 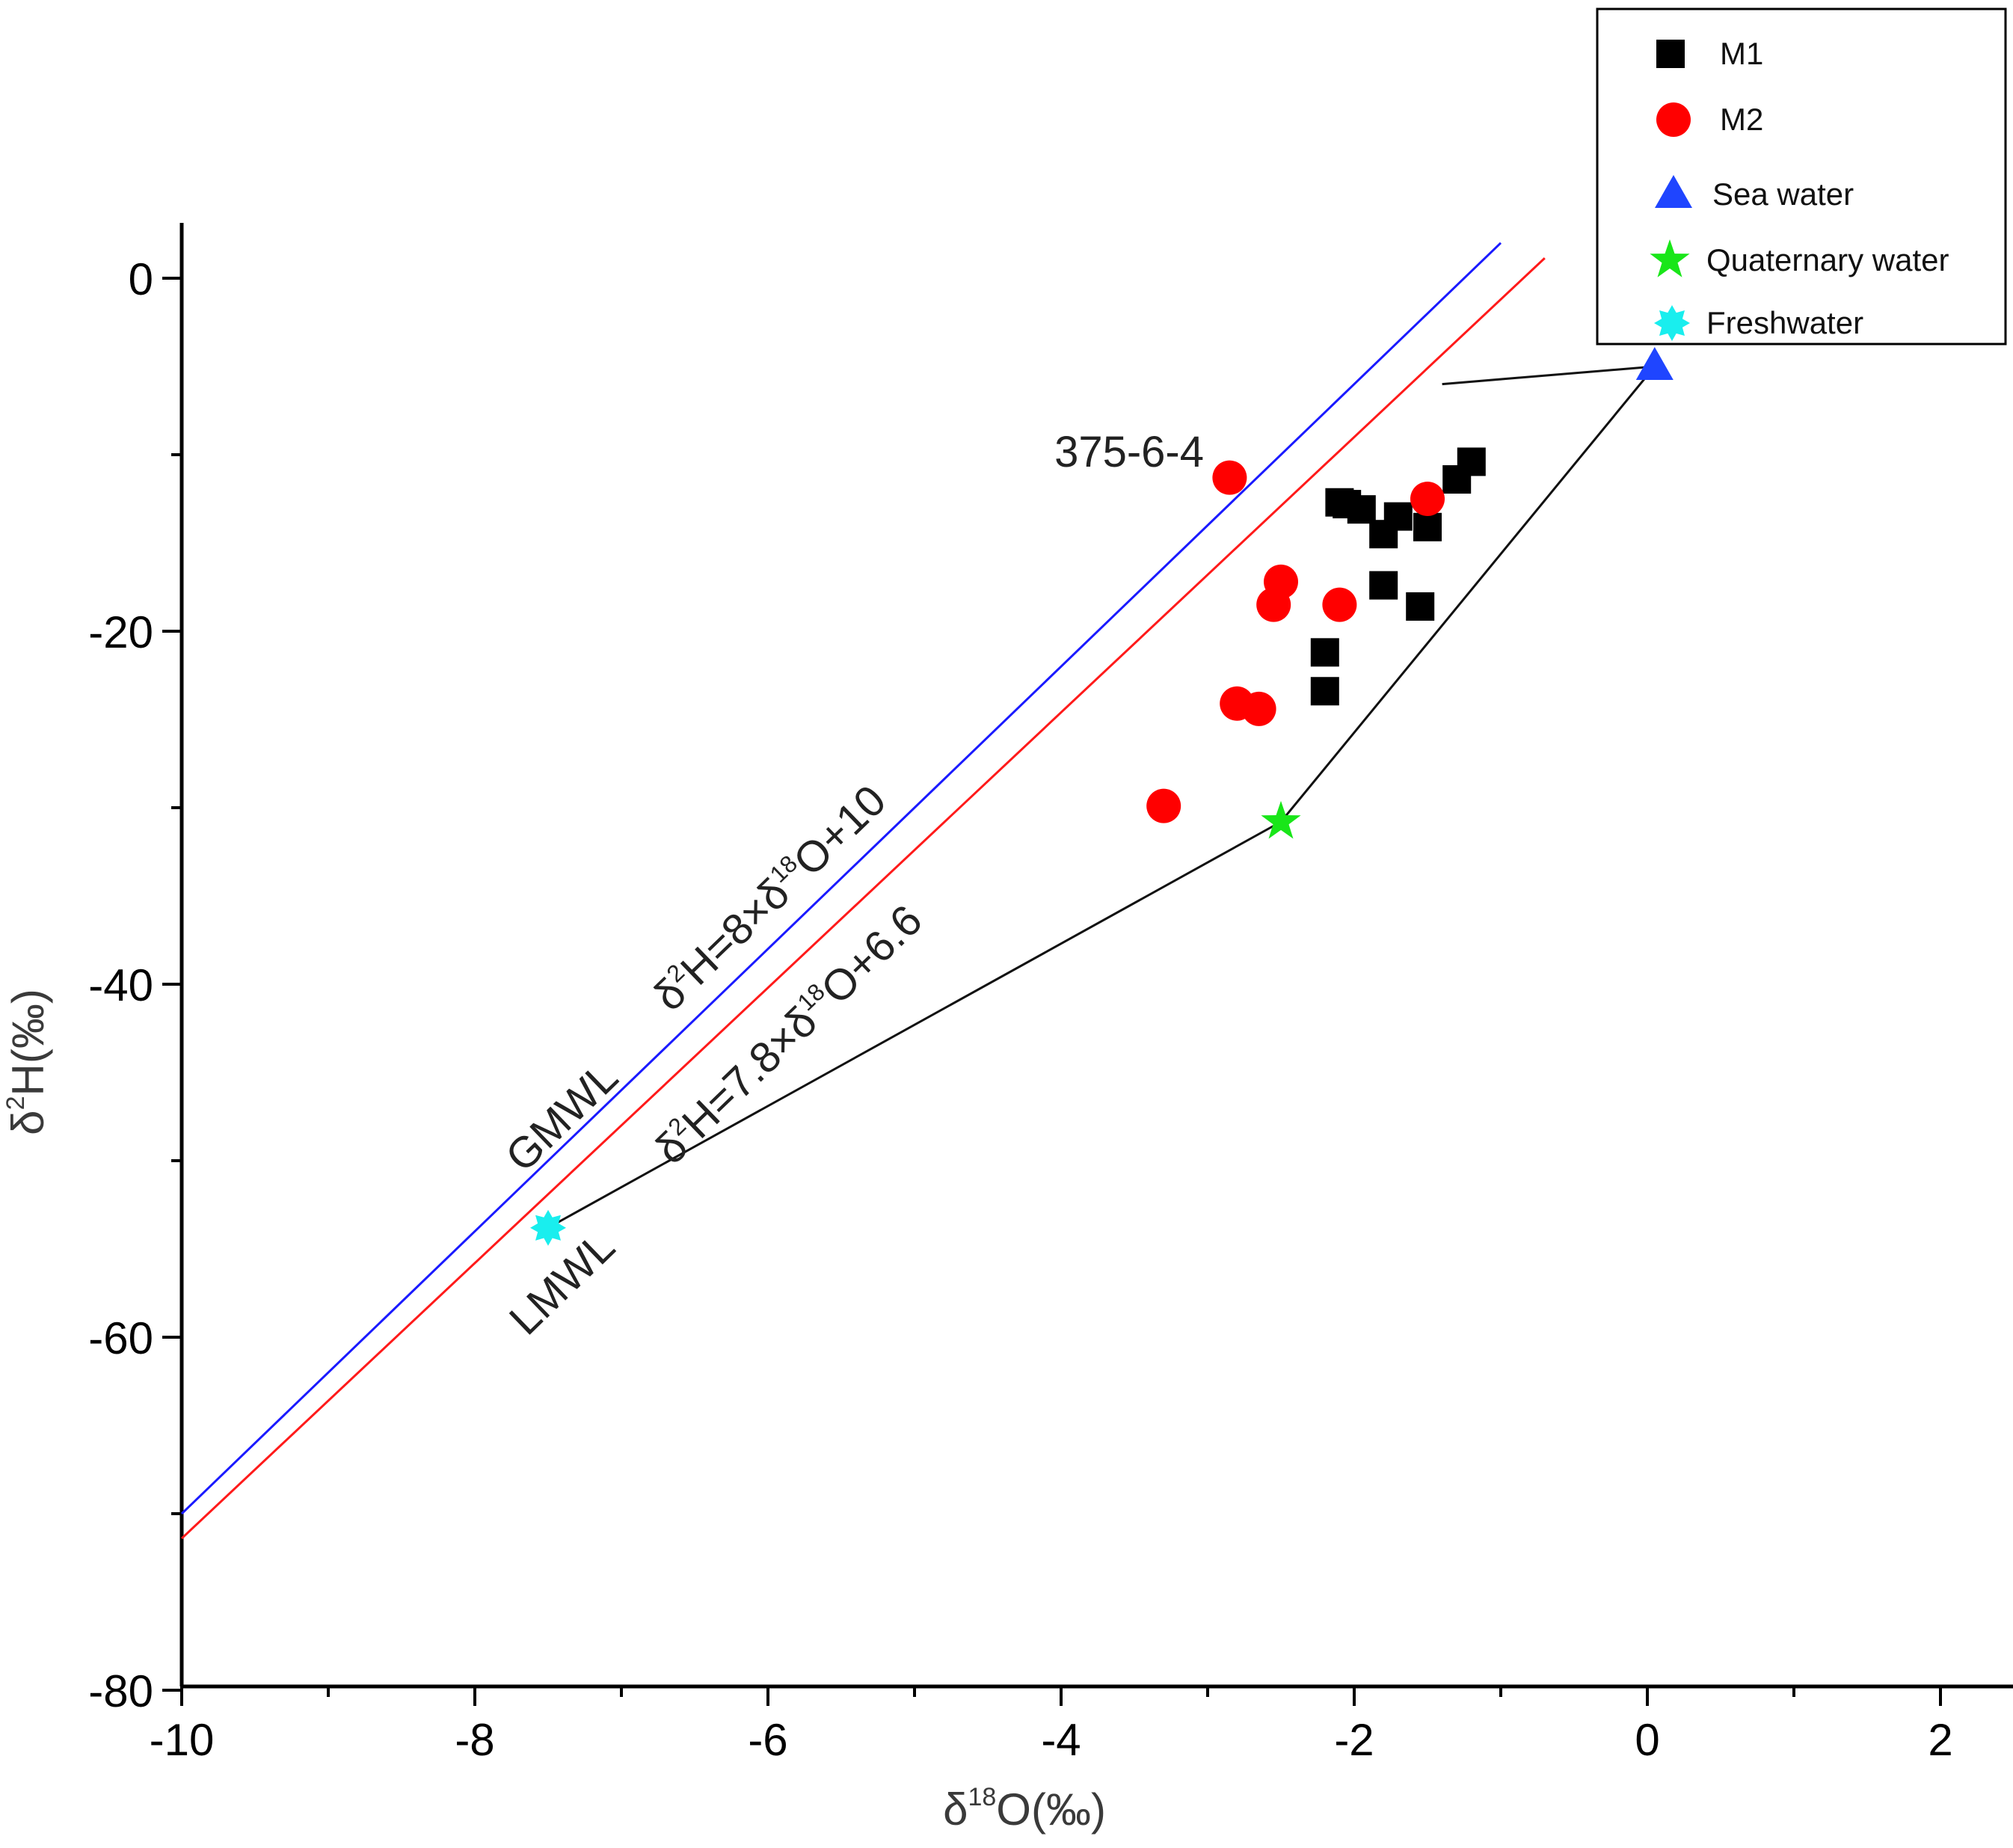 I want to click on x-tick-label: 2, so click(x=1940, y=1740).